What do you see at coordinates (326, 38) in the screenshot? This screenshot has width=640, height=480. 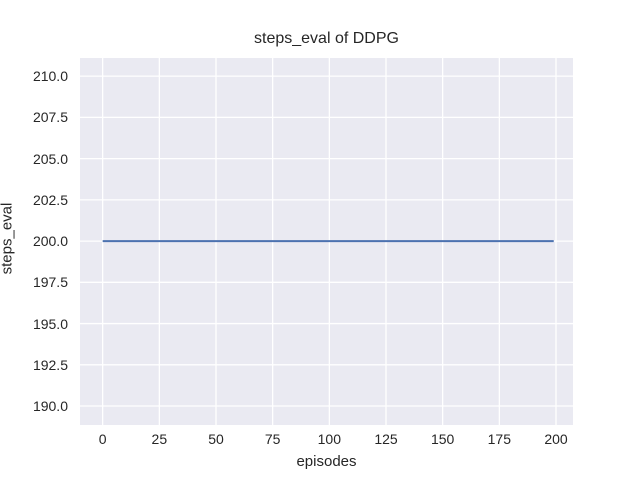 I see `chart-title: steps_eval of DDPG` at bounding box center [326, 38].